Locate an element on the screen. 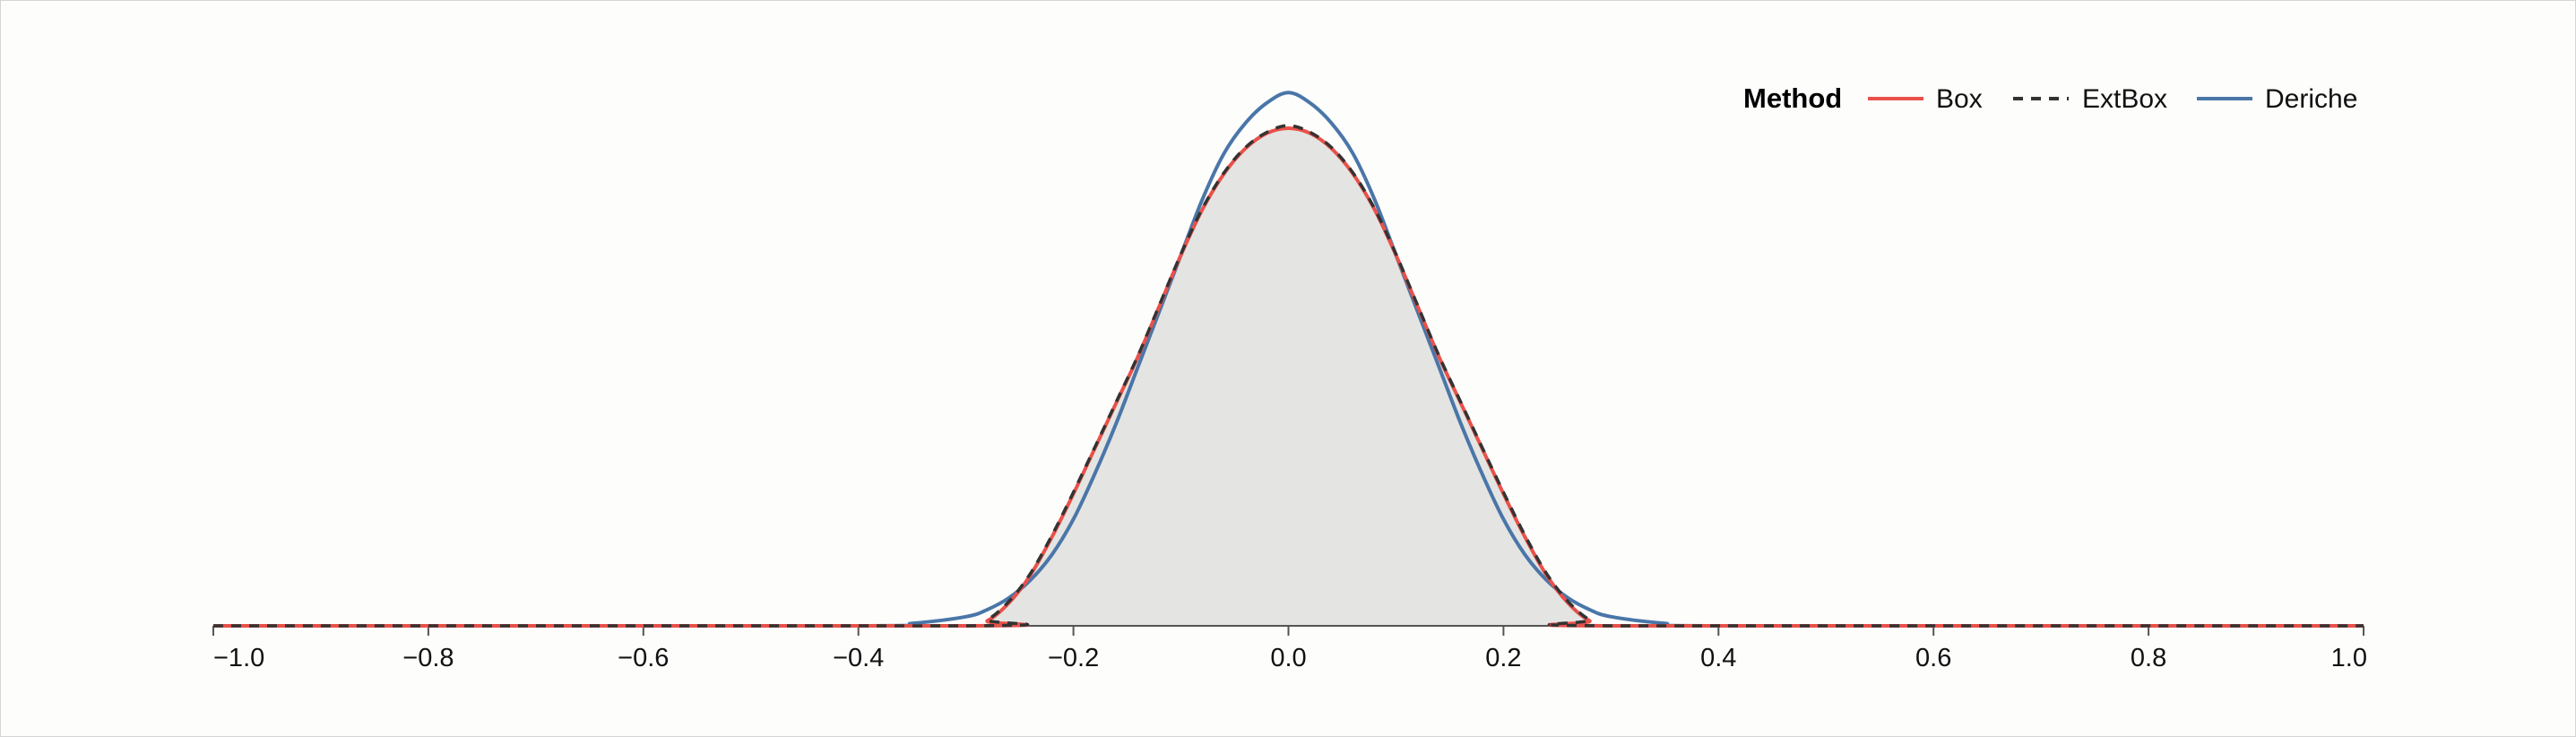 This screenshot has height=737, width=2576. x-tick-label: 0.6 is located at coordinates (1933, 658).